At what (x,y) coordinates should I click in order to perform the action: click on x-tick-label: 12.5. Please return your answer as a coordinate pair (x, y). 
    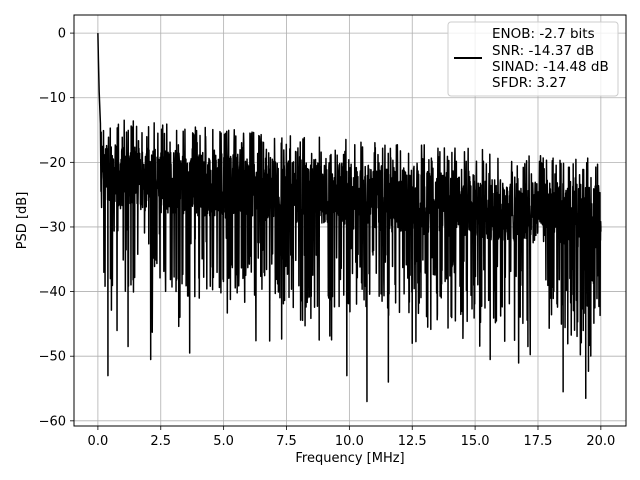
    Looking at the image, I should click on (412, 441).